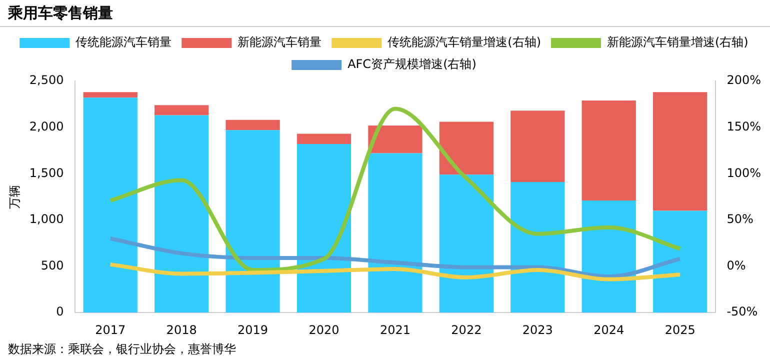  What do you see at coordinates (110, 329) in the screenshot?
I see `x-tick-label: 2017` at bounding box center [110, 329].